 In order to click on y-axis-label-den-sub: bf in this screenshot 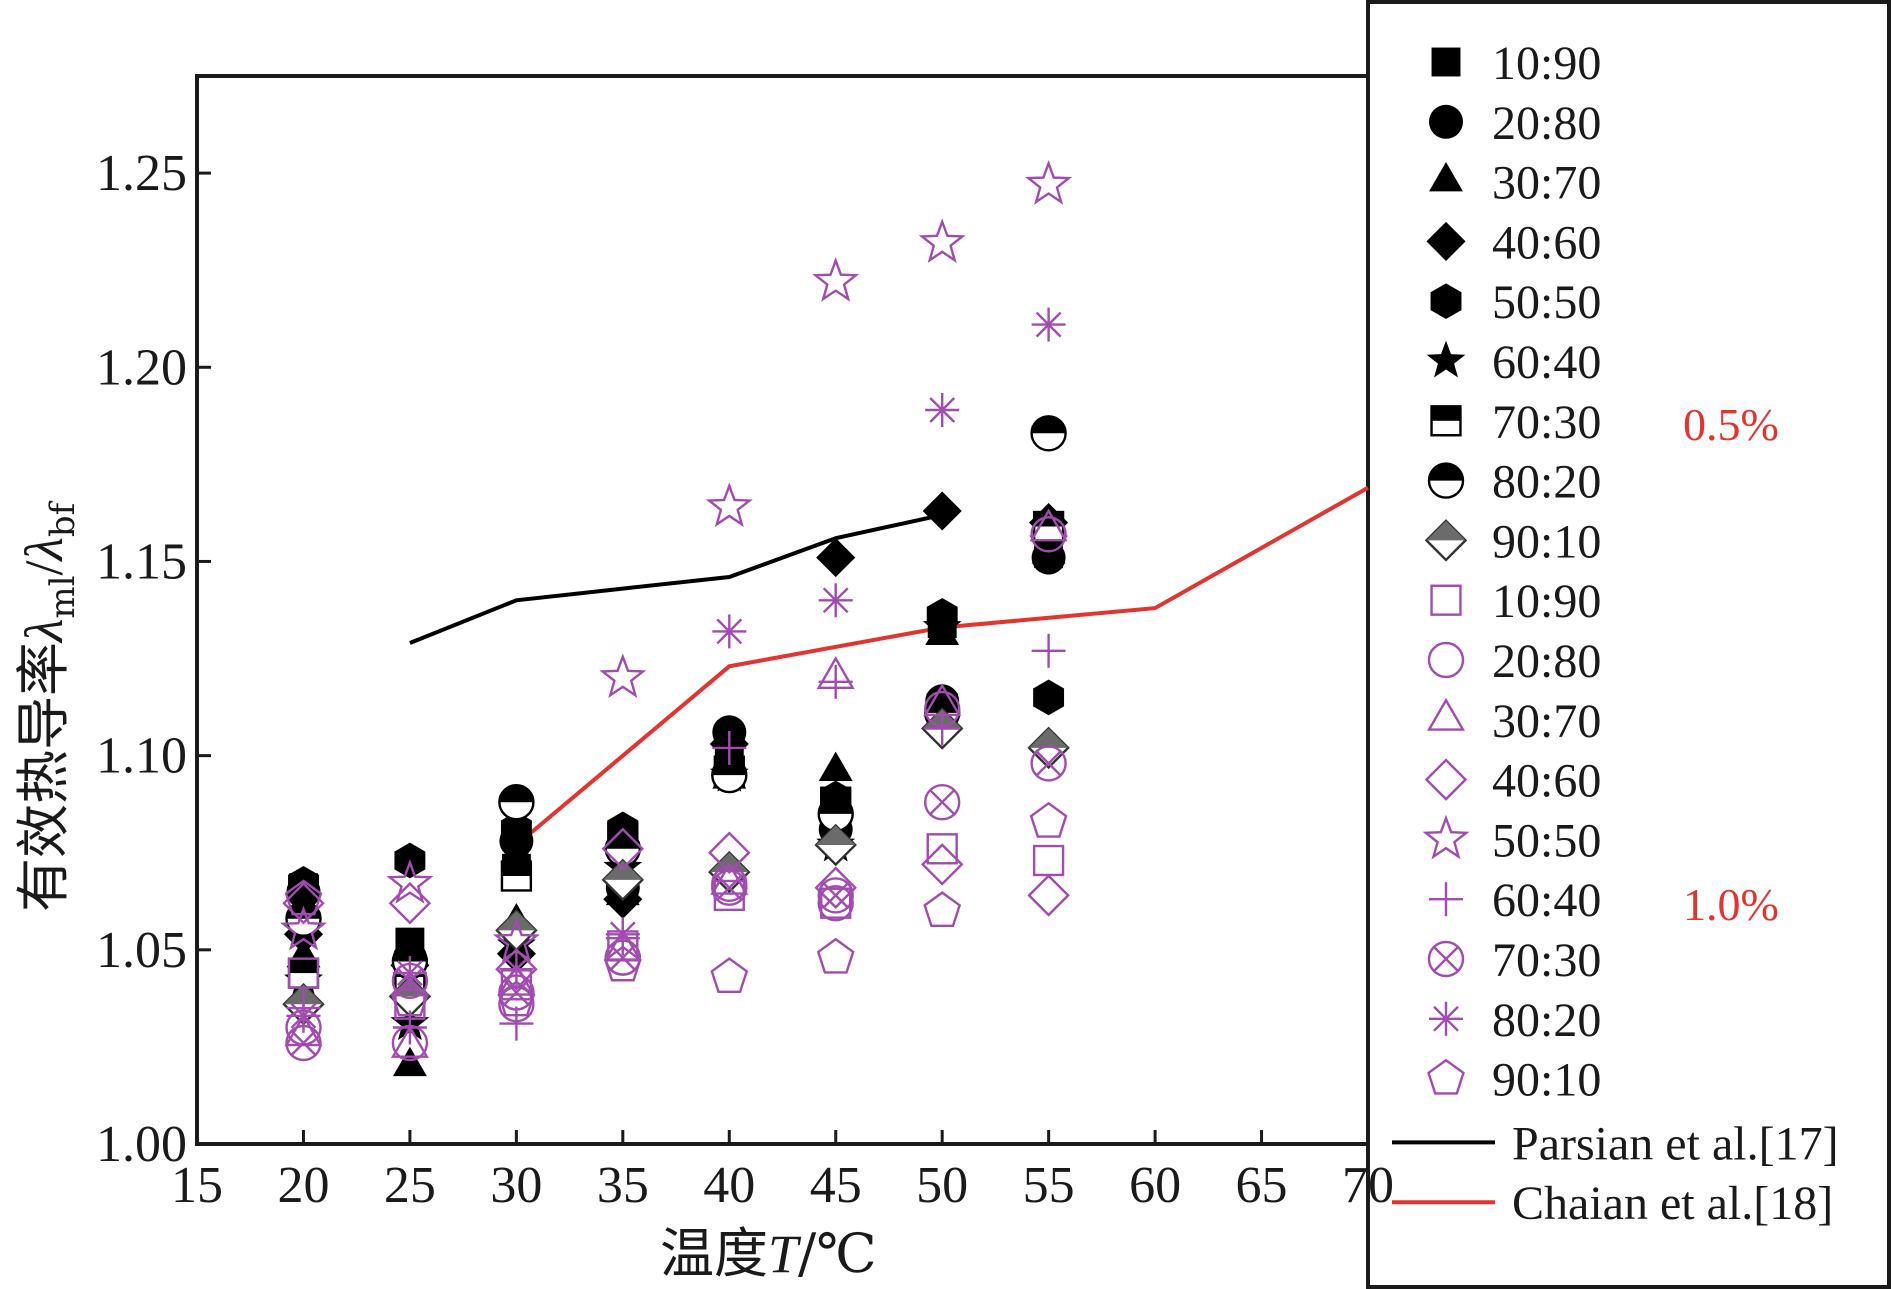, I will do `click(63, 518)`.